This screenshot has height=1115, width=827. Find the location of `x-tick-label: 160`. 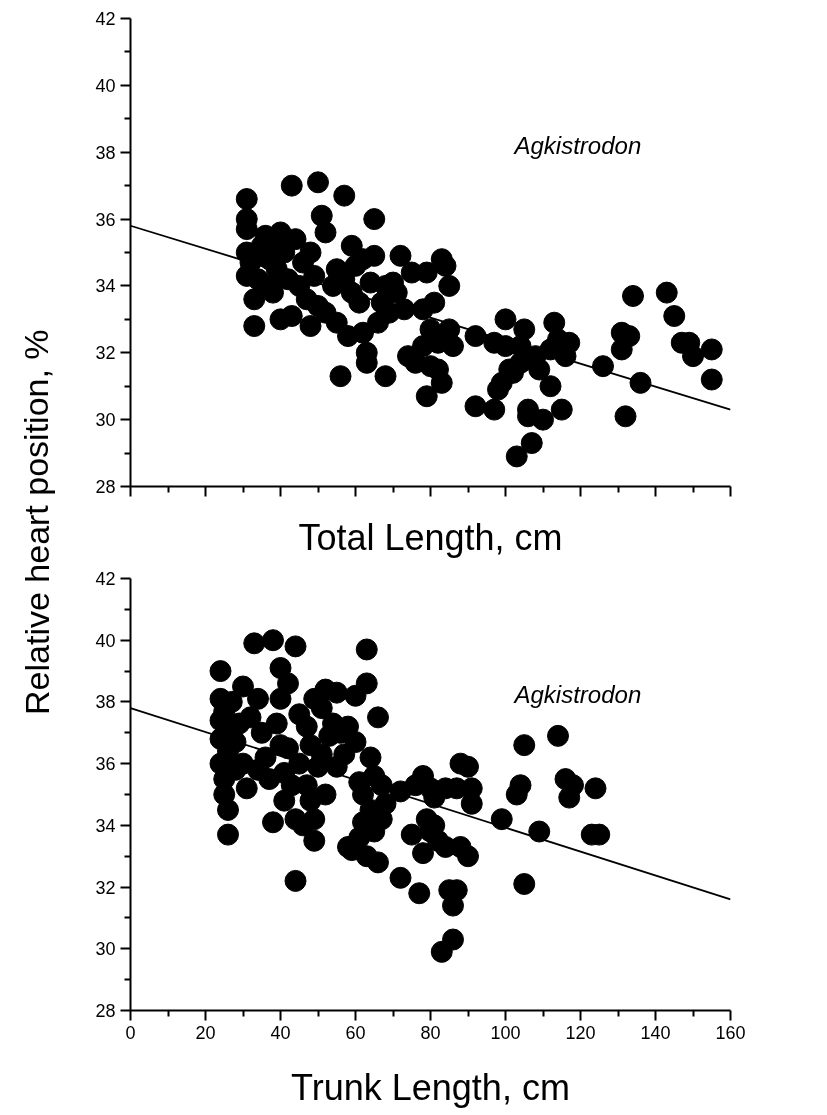

x-tick-label: 160 is located at coordinates (730, 1032).